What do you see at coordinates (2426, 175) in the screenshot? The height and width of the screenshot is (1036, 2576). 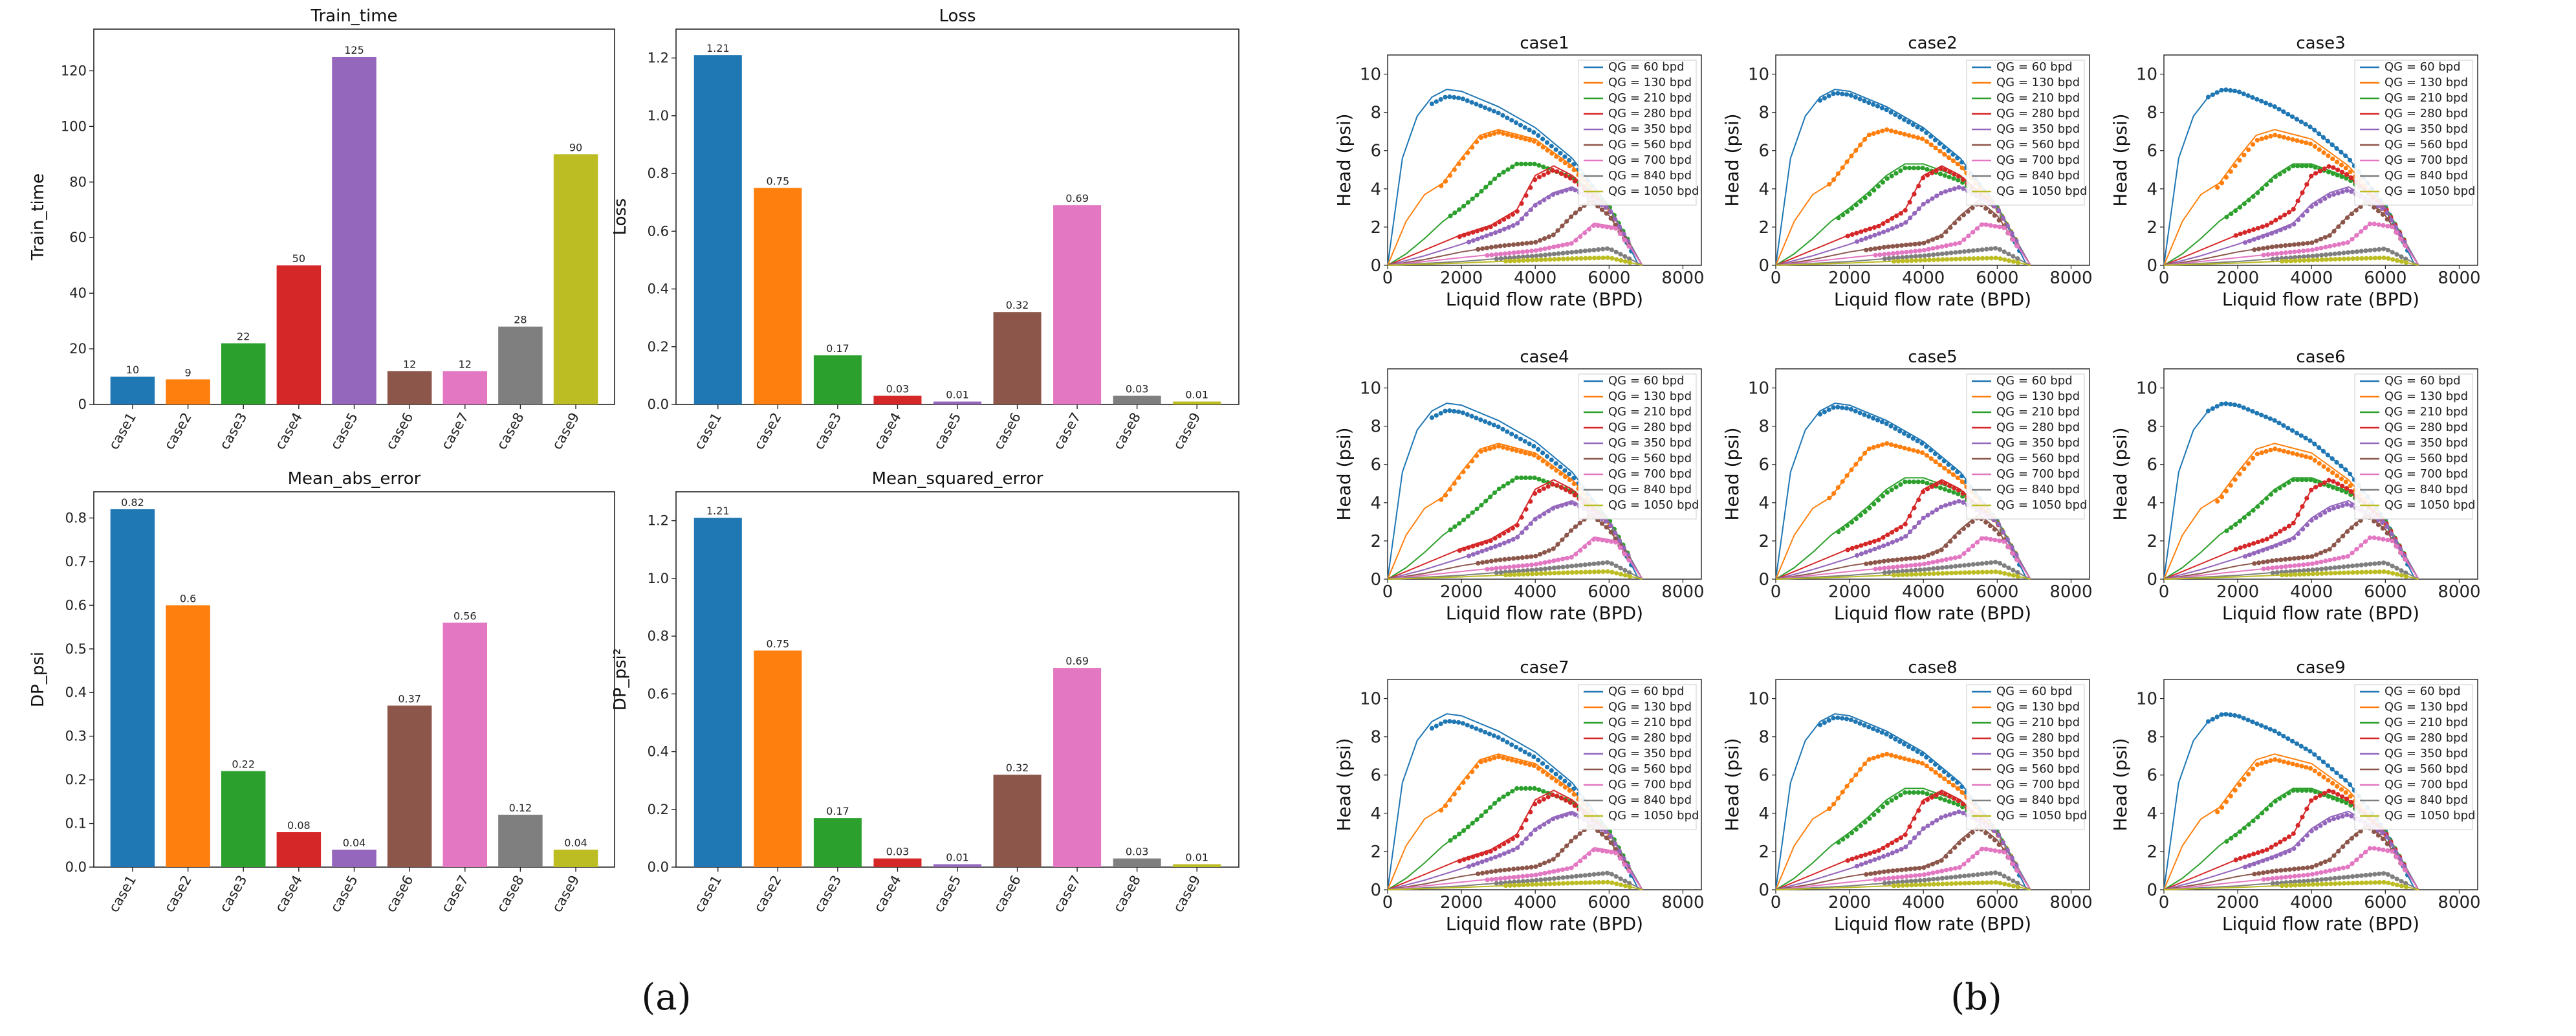 I see `legend-entry: QG = 840 bpd` at bounding box center [2426, 175].